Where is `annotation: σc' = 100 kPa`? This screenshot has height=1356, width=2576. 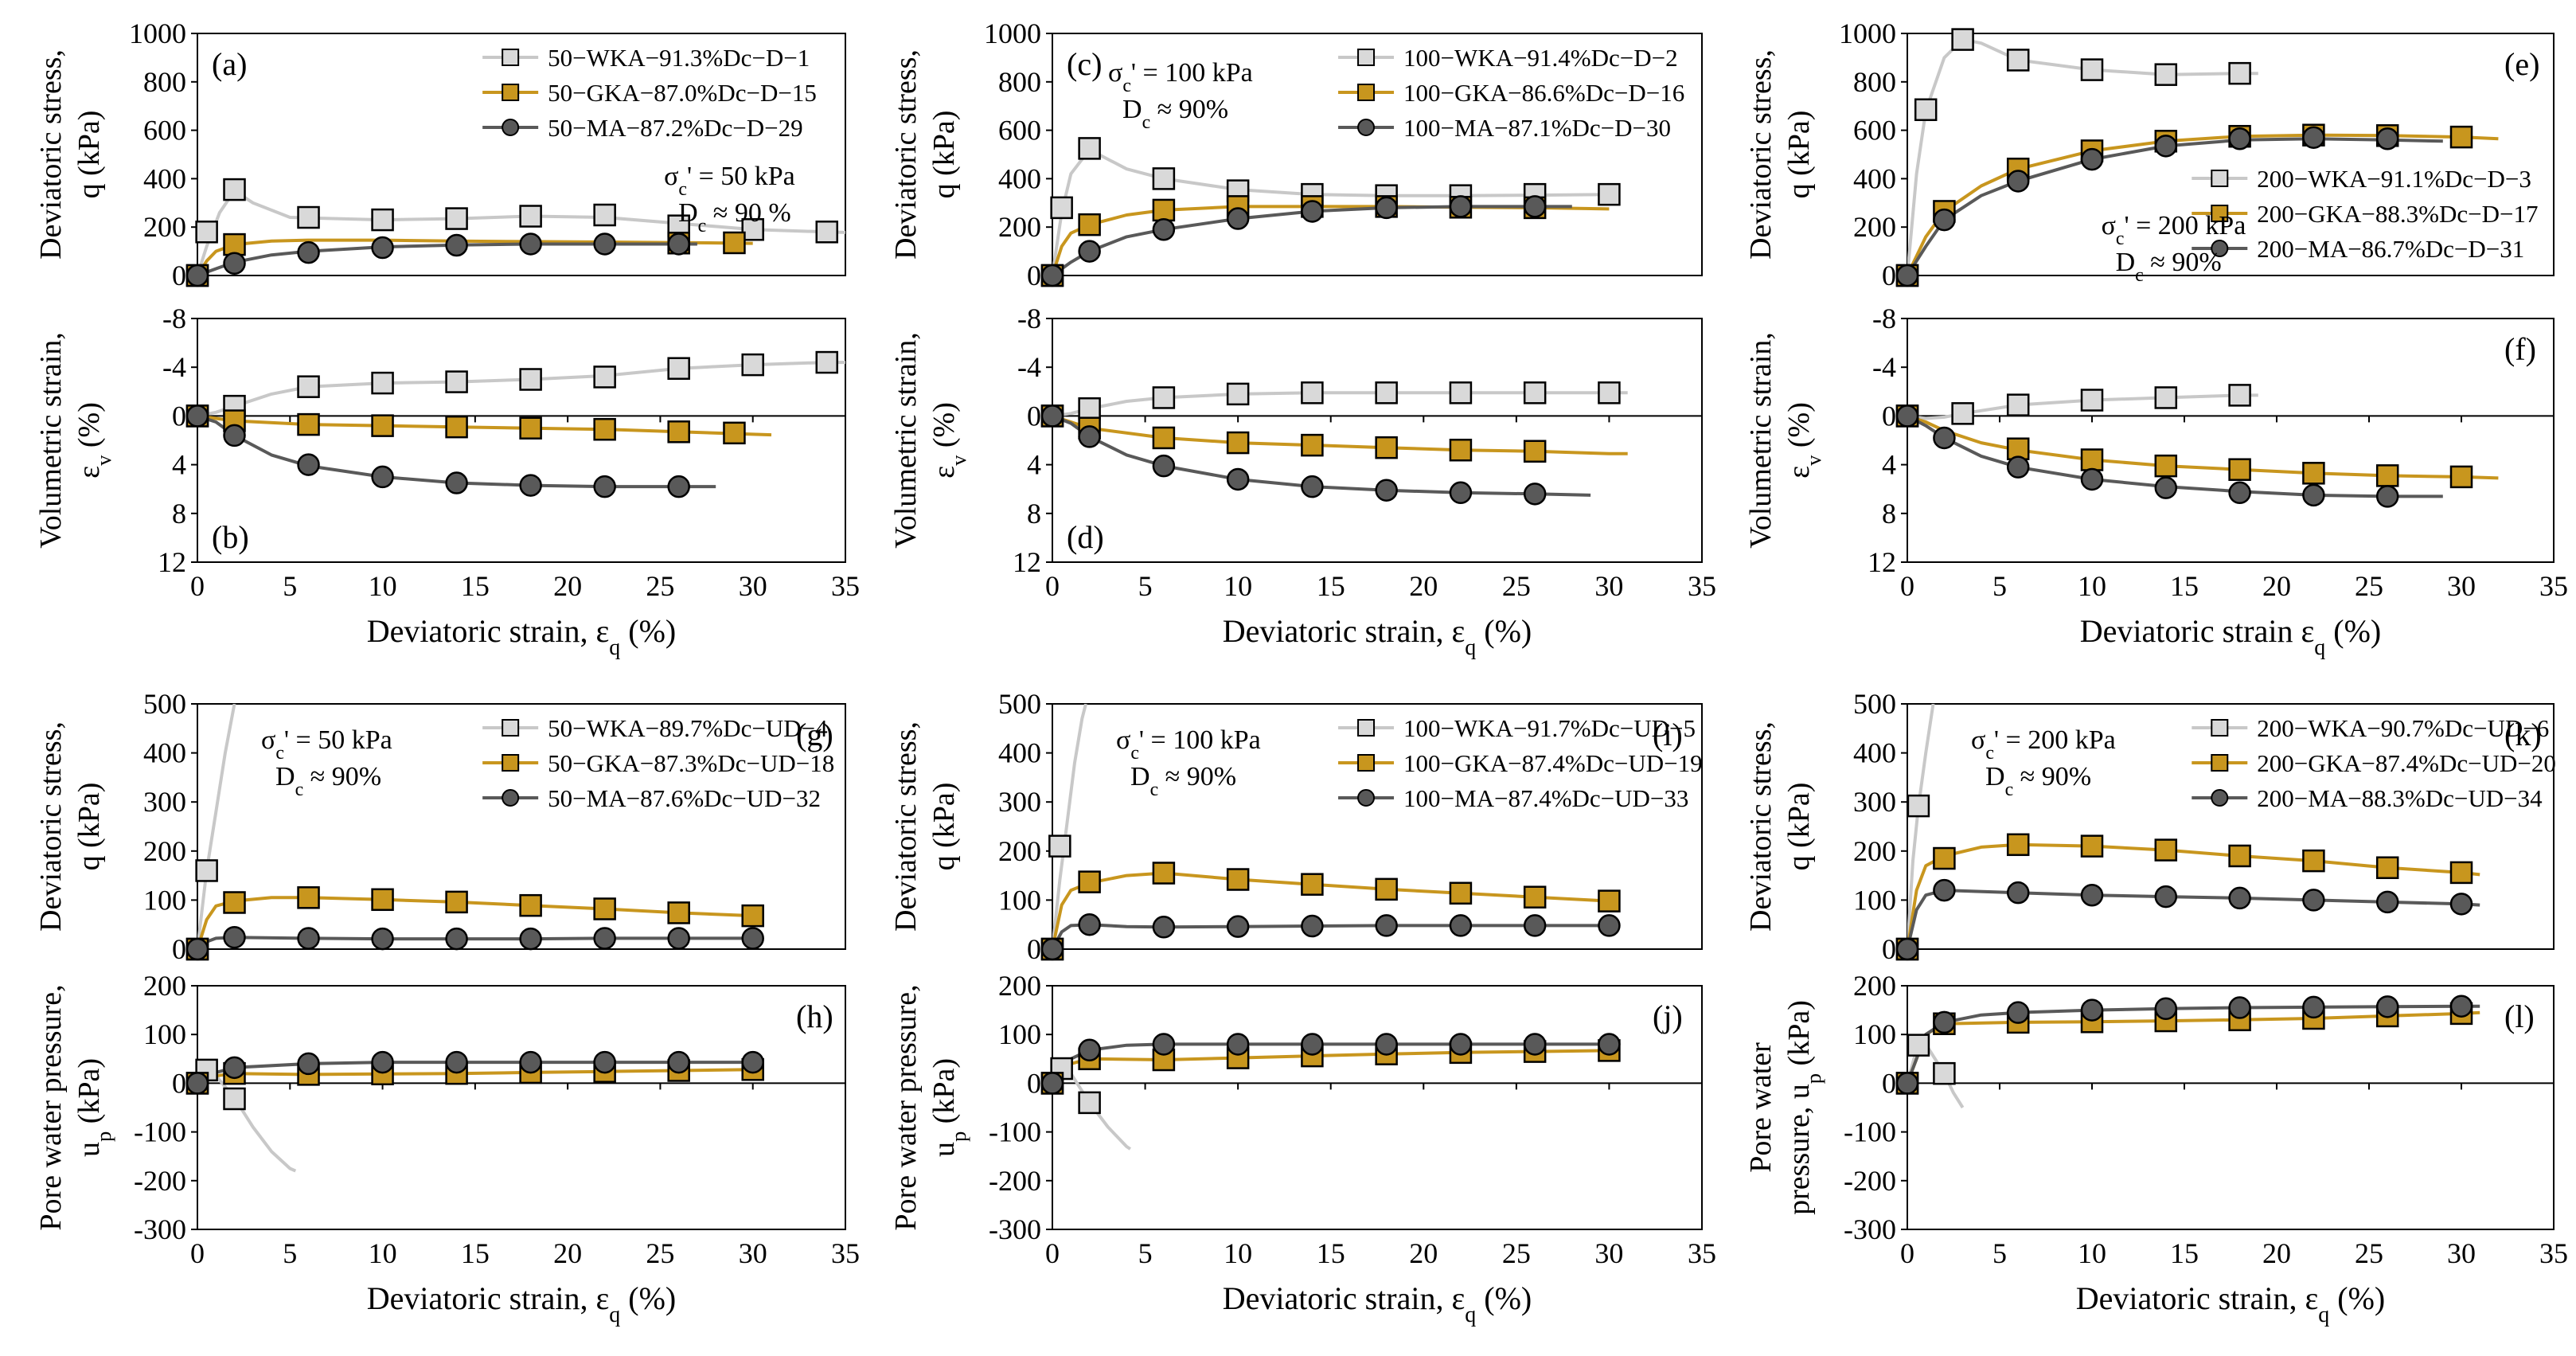
annotation: σc' = 100 kPa is located at coordinates (1180, 77).